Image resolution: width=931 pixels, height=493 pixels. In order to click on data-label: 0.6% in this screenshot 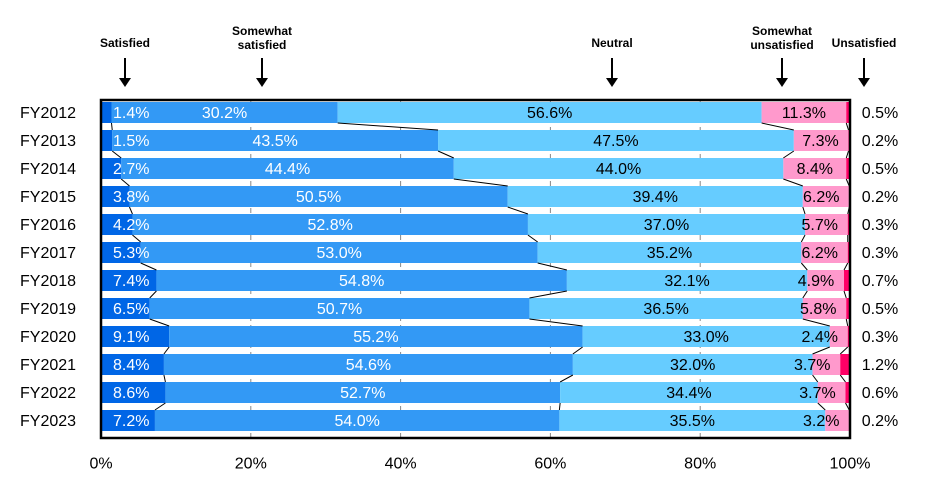, I will do `click(880, 393)`.